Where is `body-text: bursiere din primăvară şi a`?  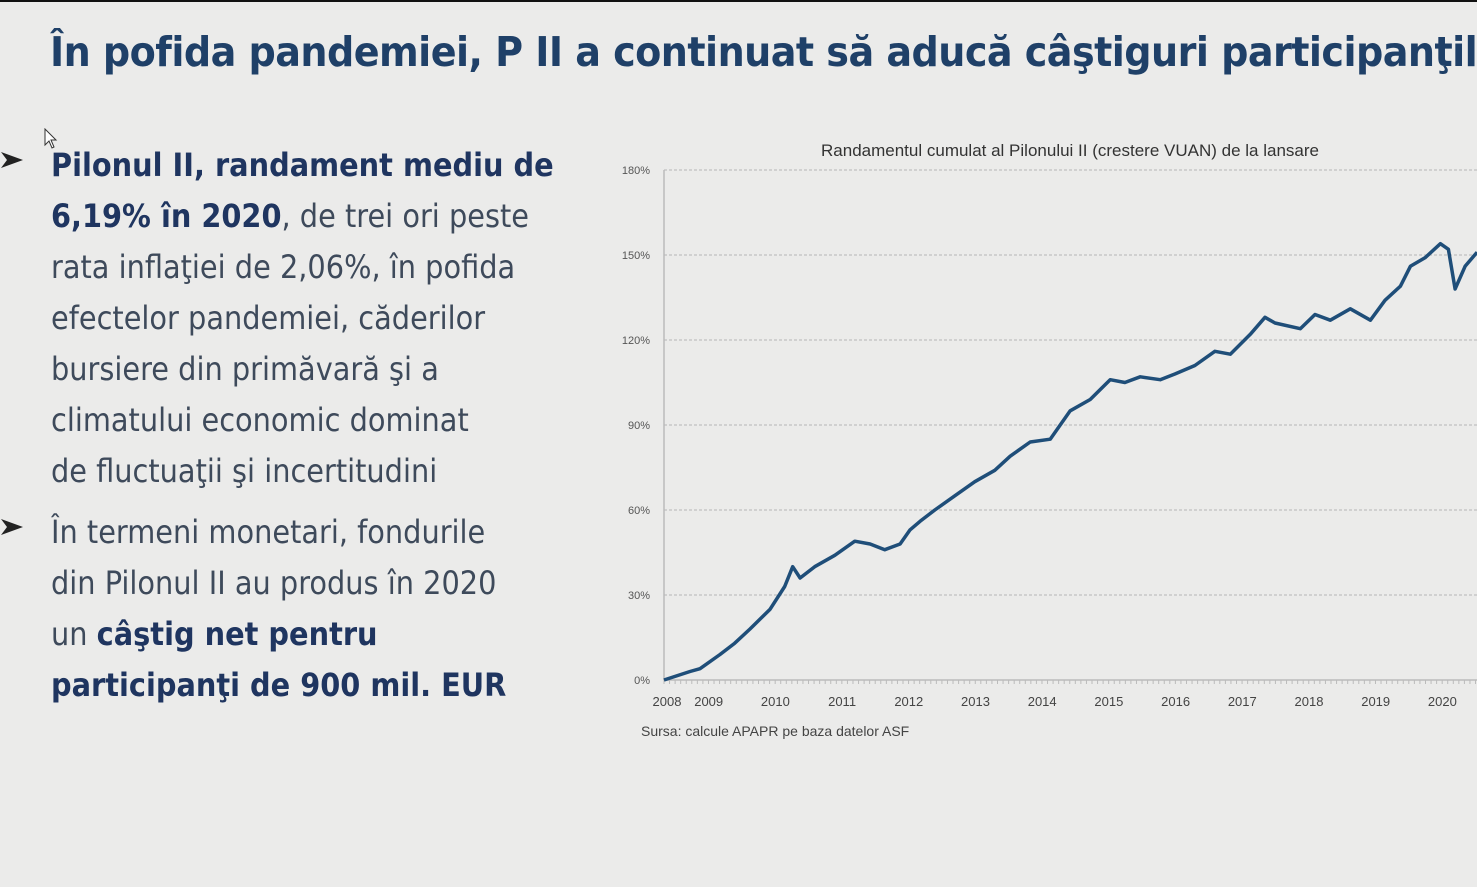
body-text: bursiere din primăvară şi a is located at coordinates (245, 369).